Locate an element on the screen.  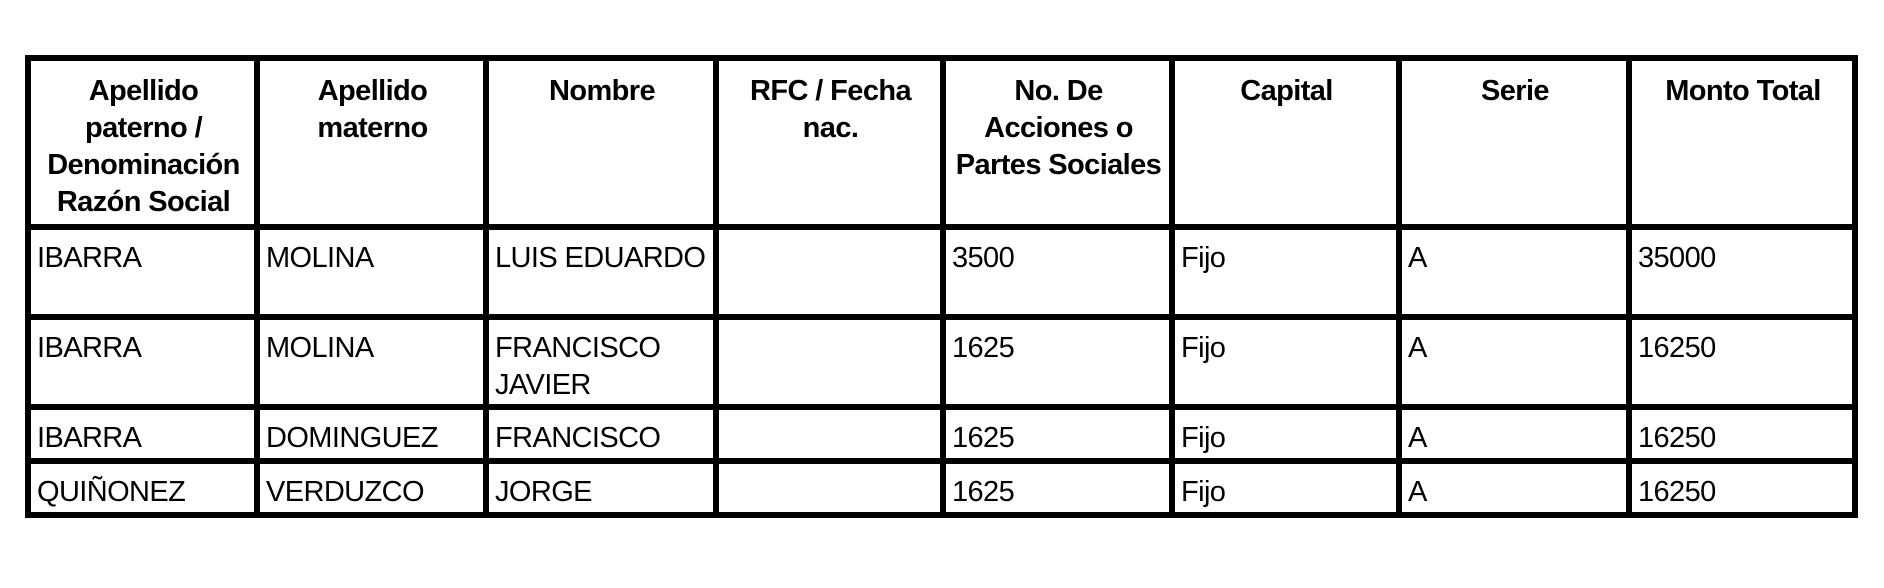
cell: QUIÑONEZ is located at coordinates (142, 488).